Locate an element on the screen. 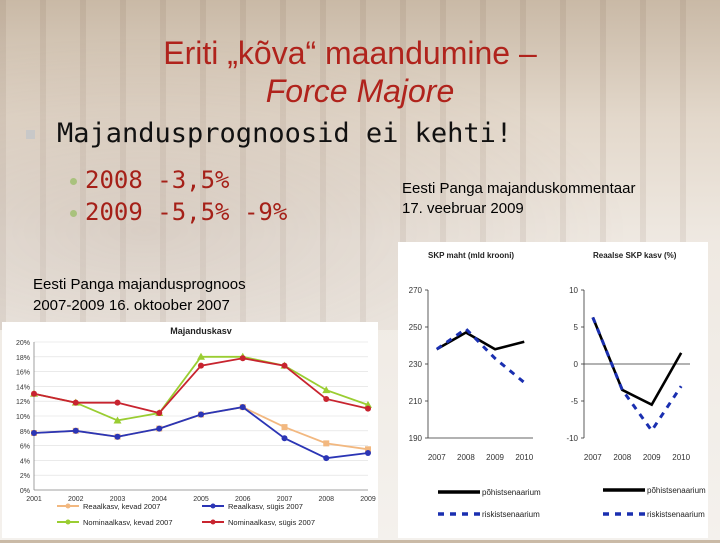  y-tick-label: 250 is located at coordinates (416, 327).